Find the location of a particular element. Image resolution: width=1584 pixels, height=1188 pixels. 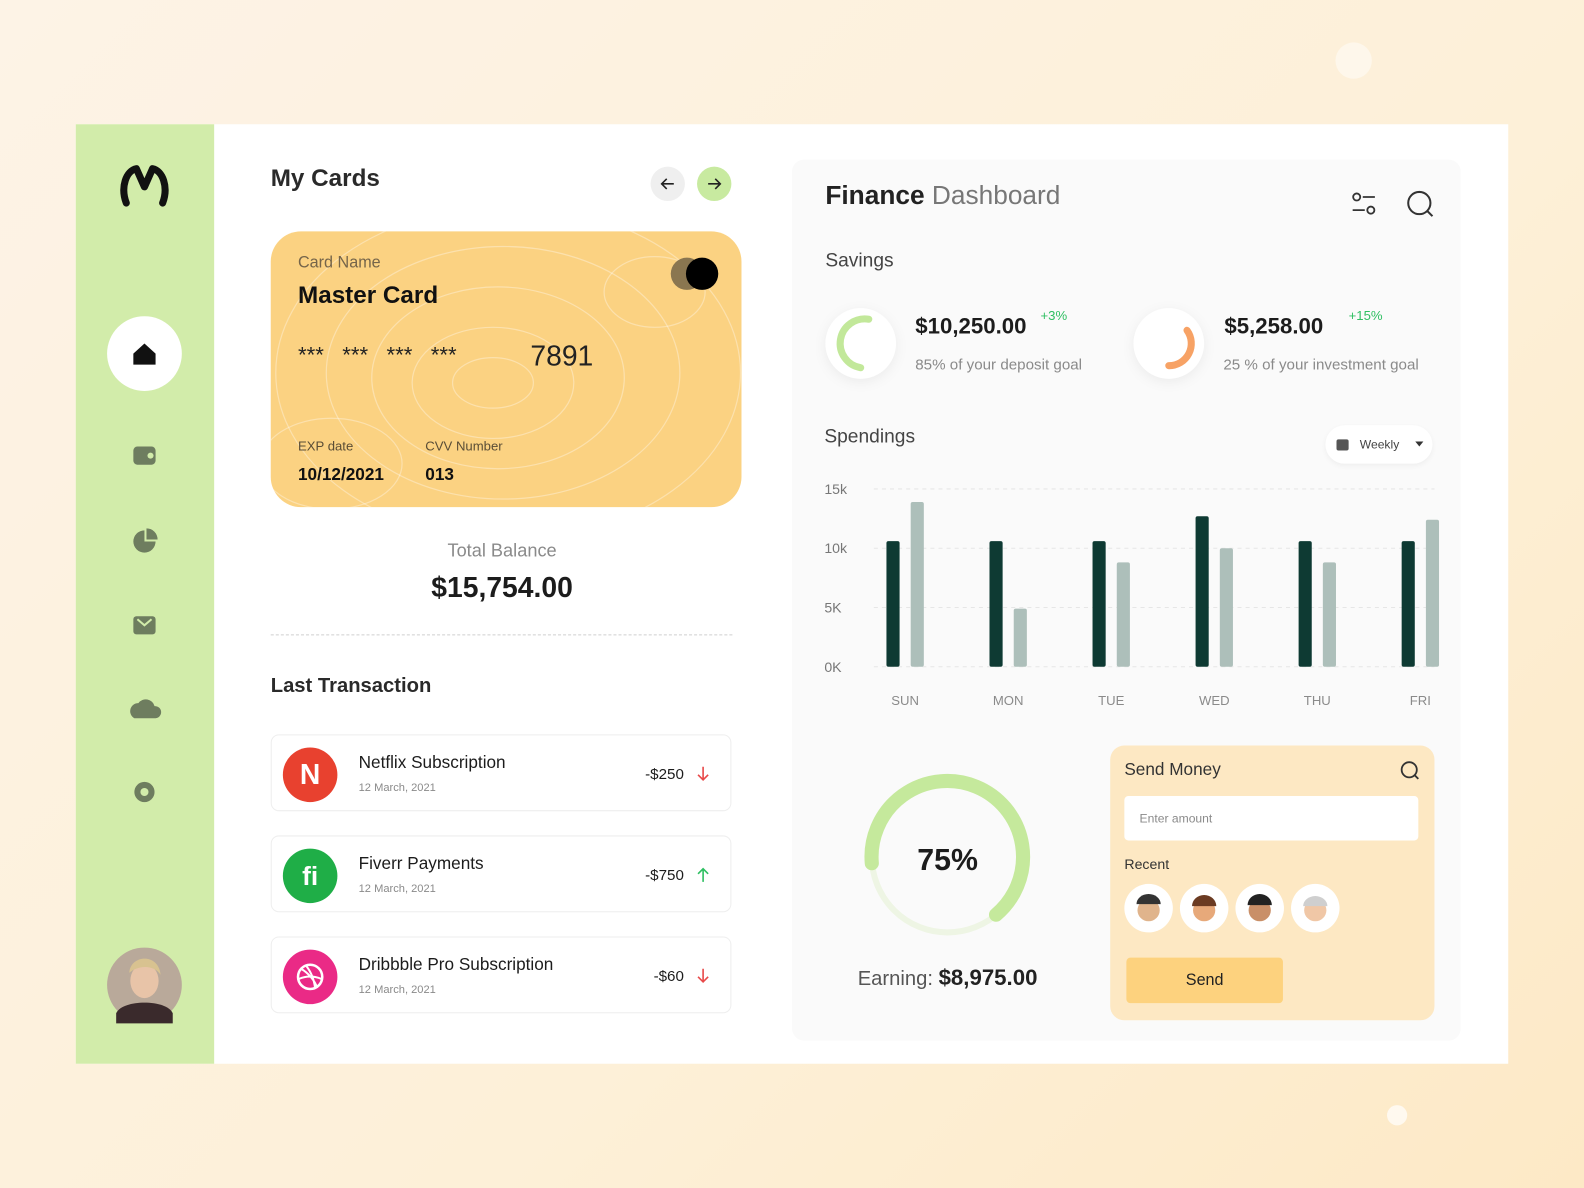

dribbble-ball is located at coordinates (310, 977).